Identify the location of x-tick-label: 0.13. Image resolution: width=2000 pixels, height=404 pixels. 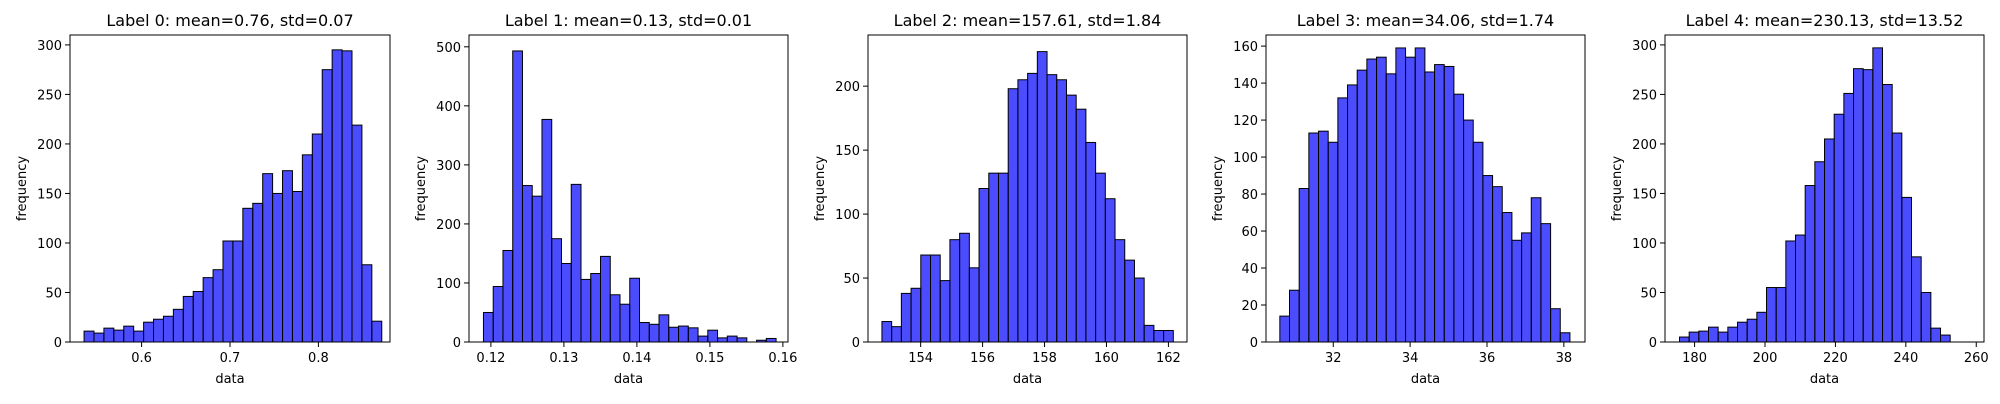
(563, 358).